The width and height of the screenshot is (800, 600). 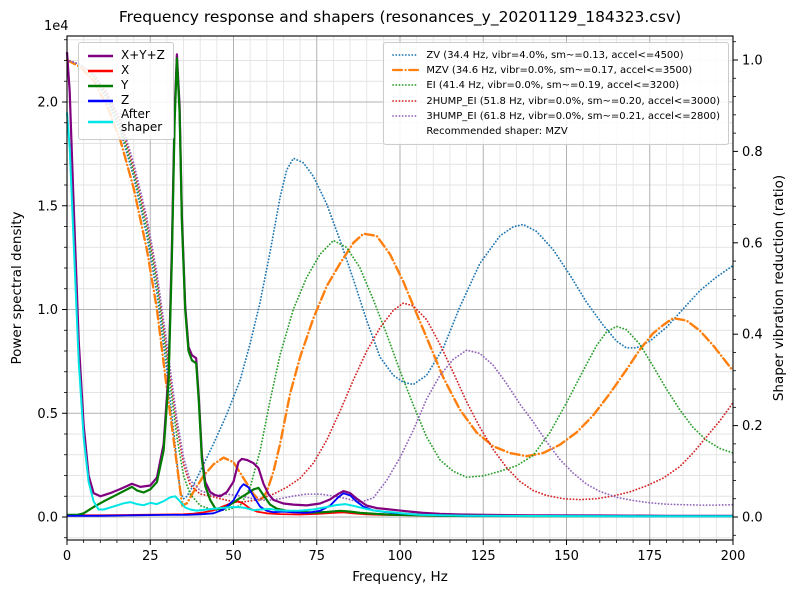 I want to click on 2hump-ei-swatch, so click(x=406, y=101).